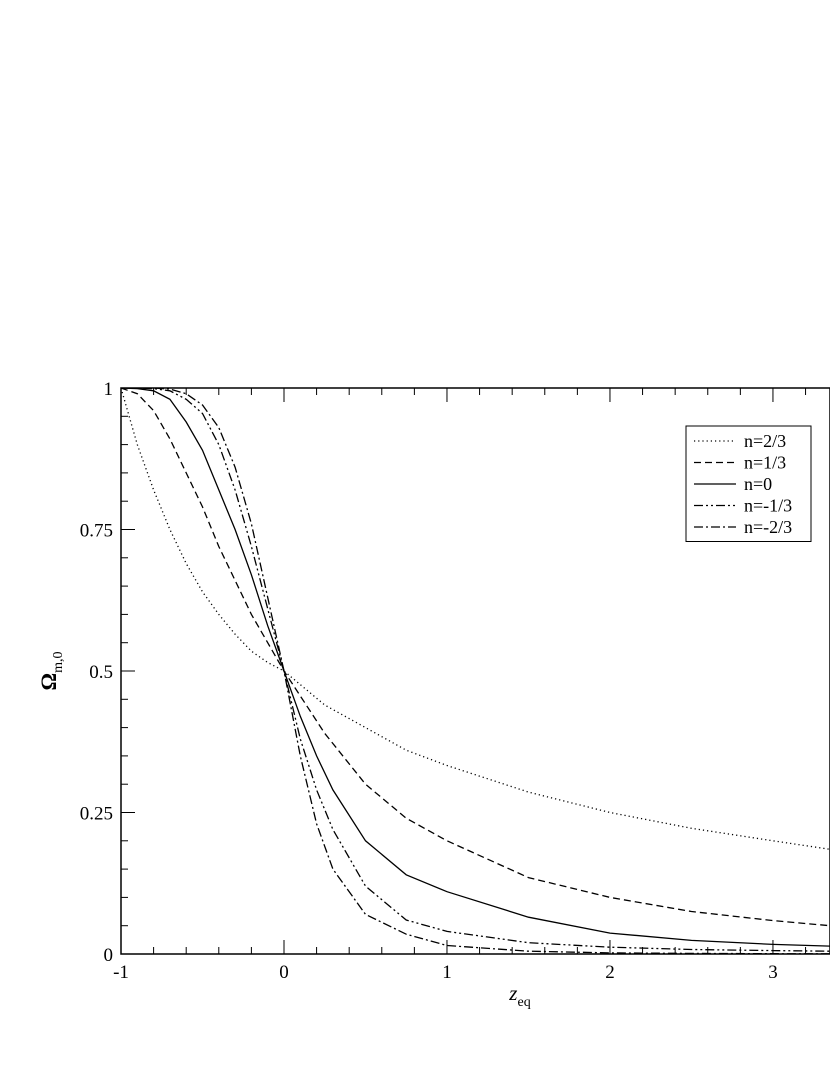 The width and height of the screenshot is (830, 1075). What do you see at coordinates (96, 531) in the screenshot?
I see `y-tick-label: 0.75` at bounding box center [96, 531].